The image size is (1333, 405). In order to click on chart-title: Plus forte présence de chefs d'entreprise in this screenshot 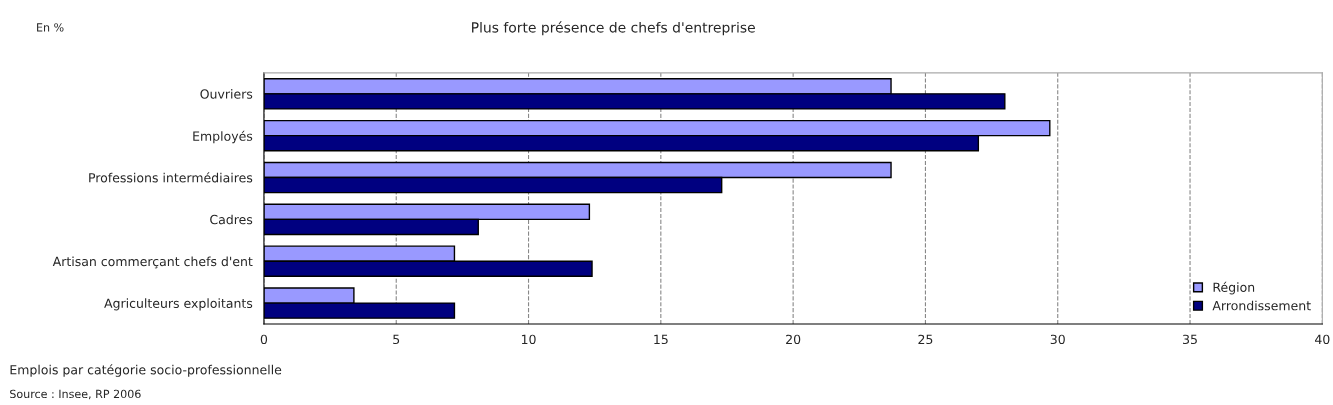, I will do `click(613, 28)`.